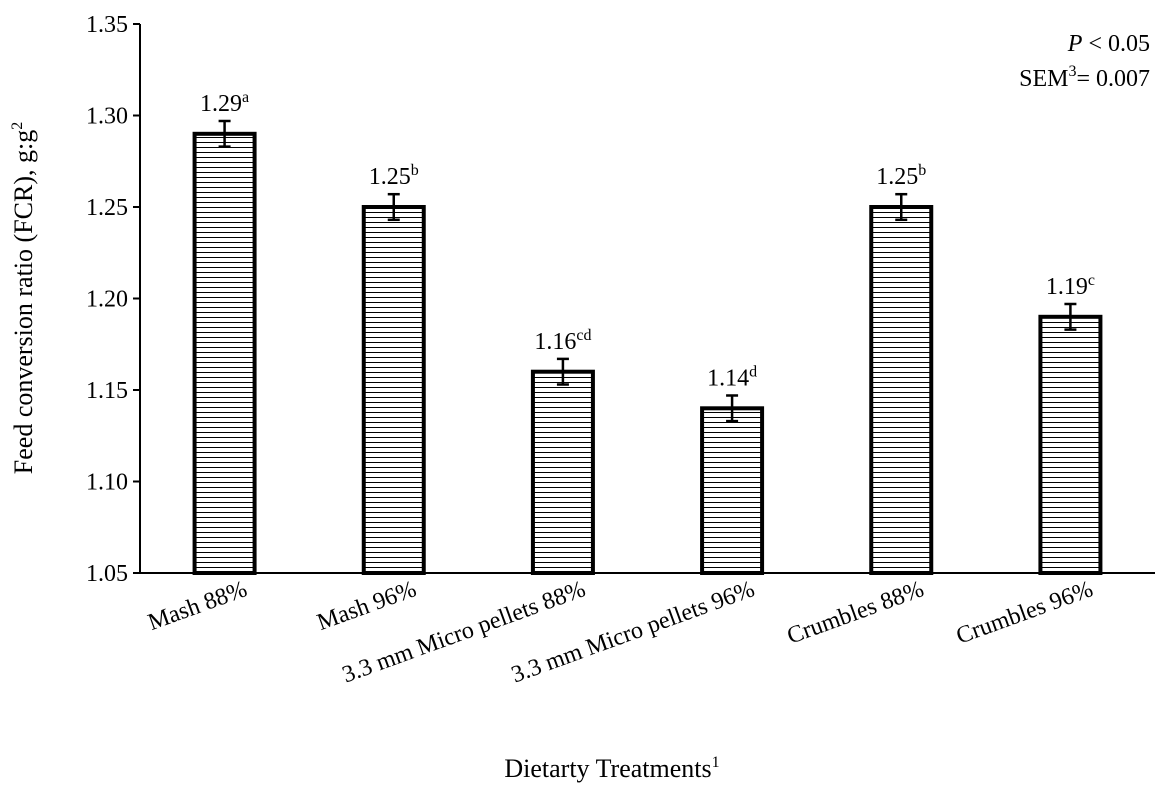  I want to click on data-label: 1.19c, so click(1070, 286).